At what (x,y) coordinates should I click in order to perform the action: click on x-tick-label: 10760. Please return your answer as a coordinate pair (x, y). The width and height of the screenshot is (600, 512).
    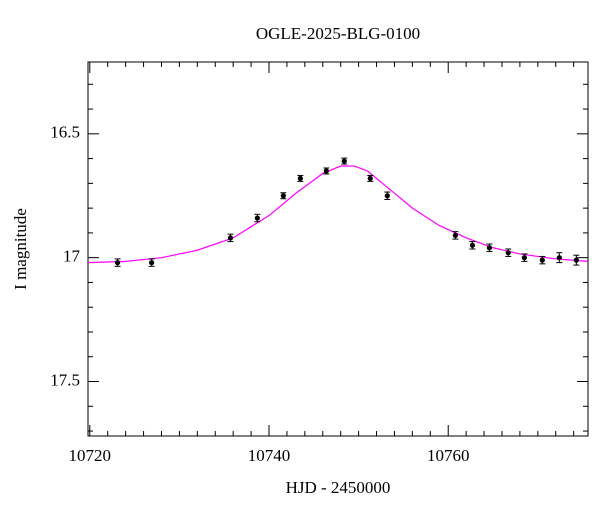
    Looking at the image, I should click on (448, 455).